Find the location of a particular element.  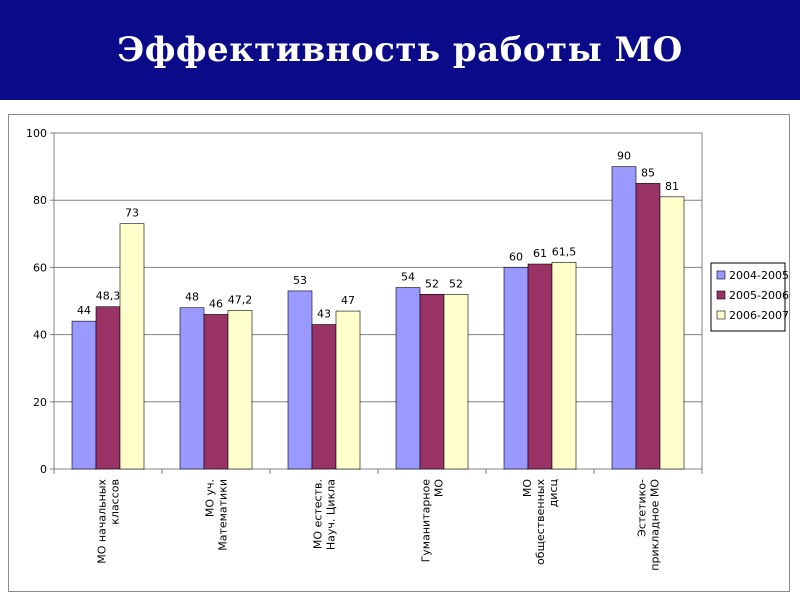

category-label: МОобщественныхдисц is located at coordinates (540, 522).